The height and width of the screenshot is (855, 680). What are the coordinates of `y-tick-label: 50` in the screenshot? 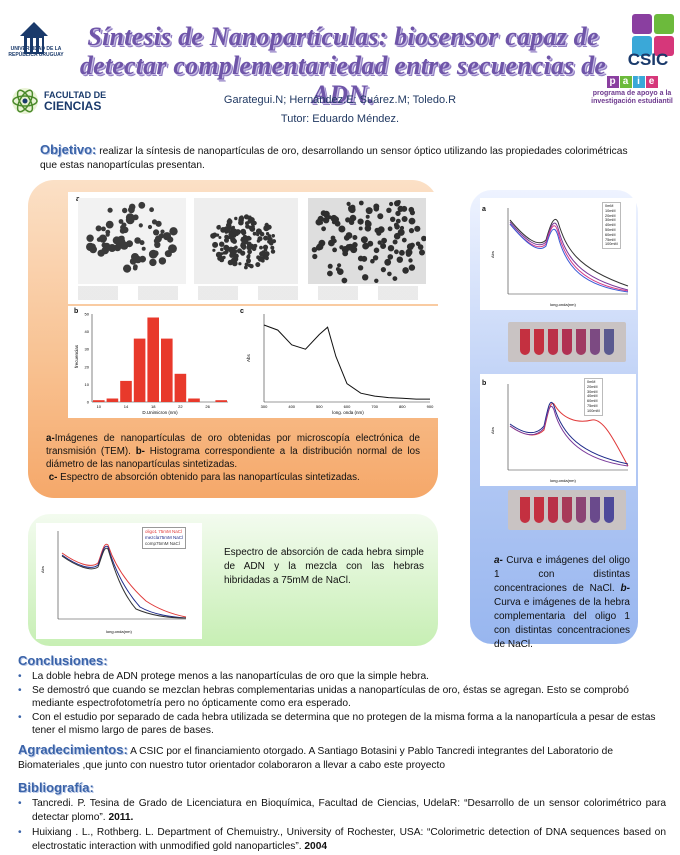 It's located at (87, 314).